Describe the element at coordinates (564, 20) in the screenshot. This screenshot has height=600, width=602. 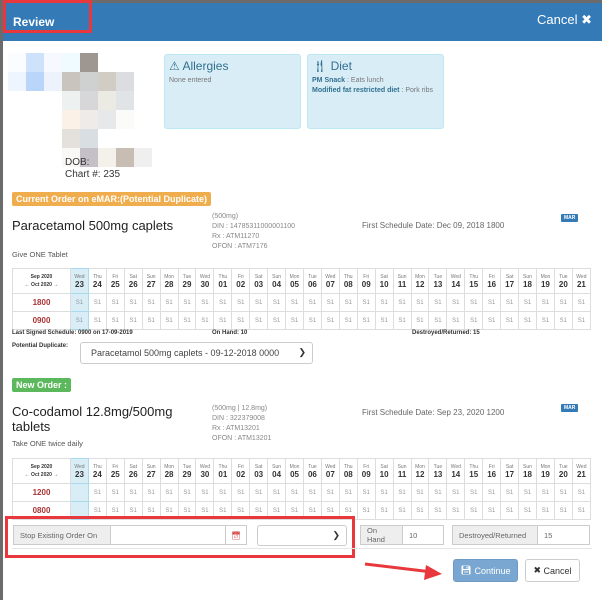
I see `header-cancel-button: Cancel ✖` at that location.